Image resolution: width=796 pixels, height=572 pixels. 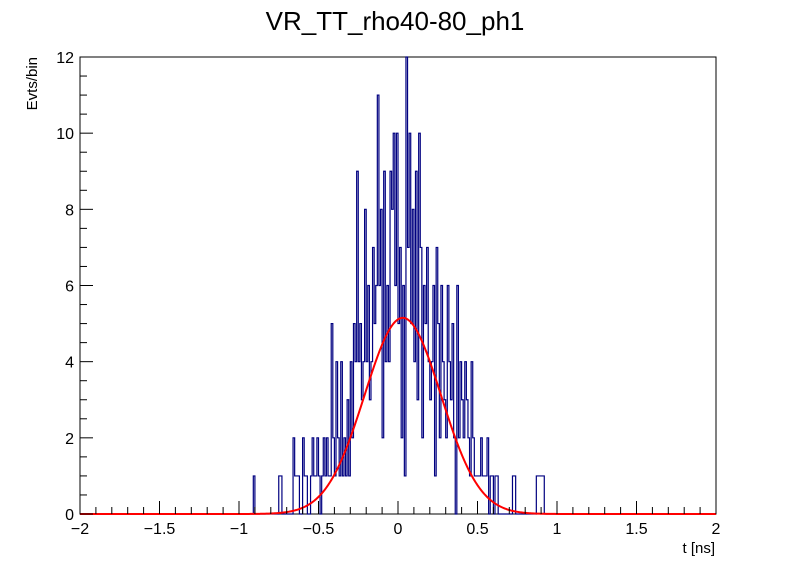 I want to click on y-tick-label: 10, so click(x=65, y=134).